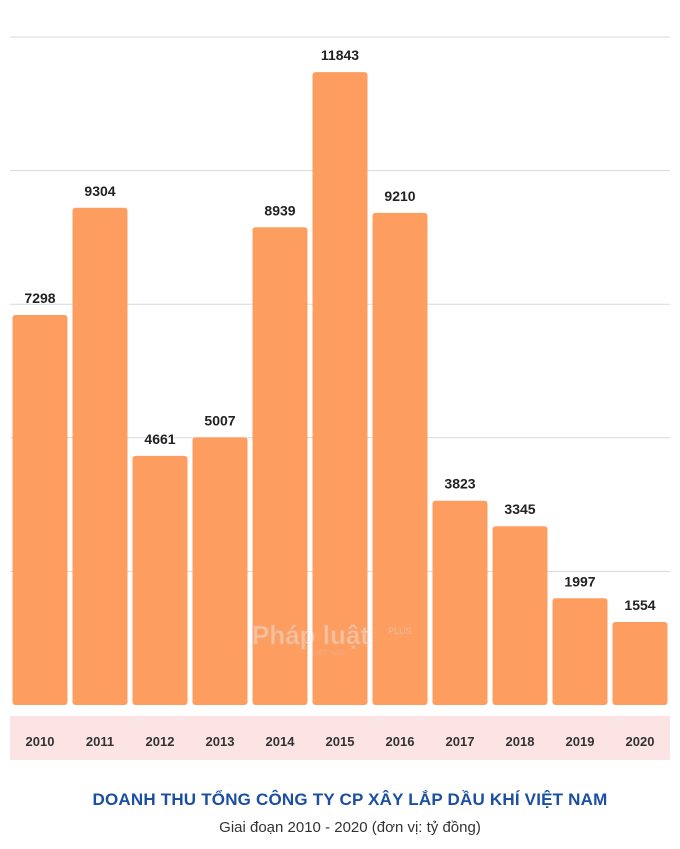 The image size is (680, 849). I want to click on data-label: 9304, so click(99, 191).